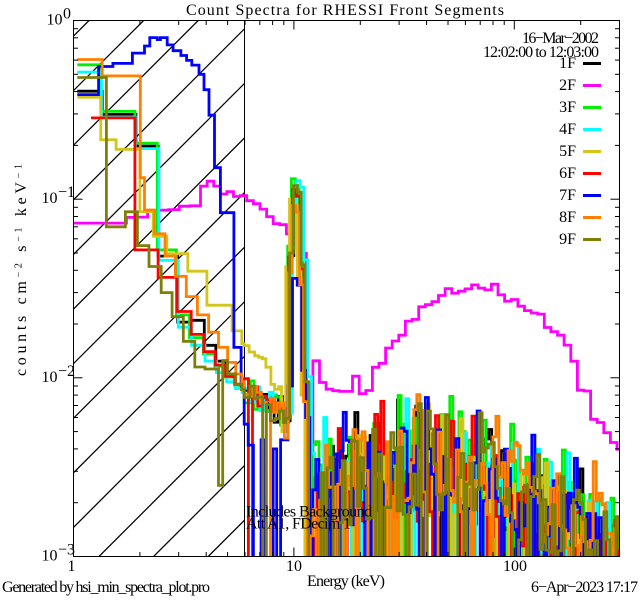 This screenshot has height=605, width=640. What do you see at coordinates (309, 512) in the screenshot?
I see `svg-text: Includes Background` at bounding box center [309, 512].